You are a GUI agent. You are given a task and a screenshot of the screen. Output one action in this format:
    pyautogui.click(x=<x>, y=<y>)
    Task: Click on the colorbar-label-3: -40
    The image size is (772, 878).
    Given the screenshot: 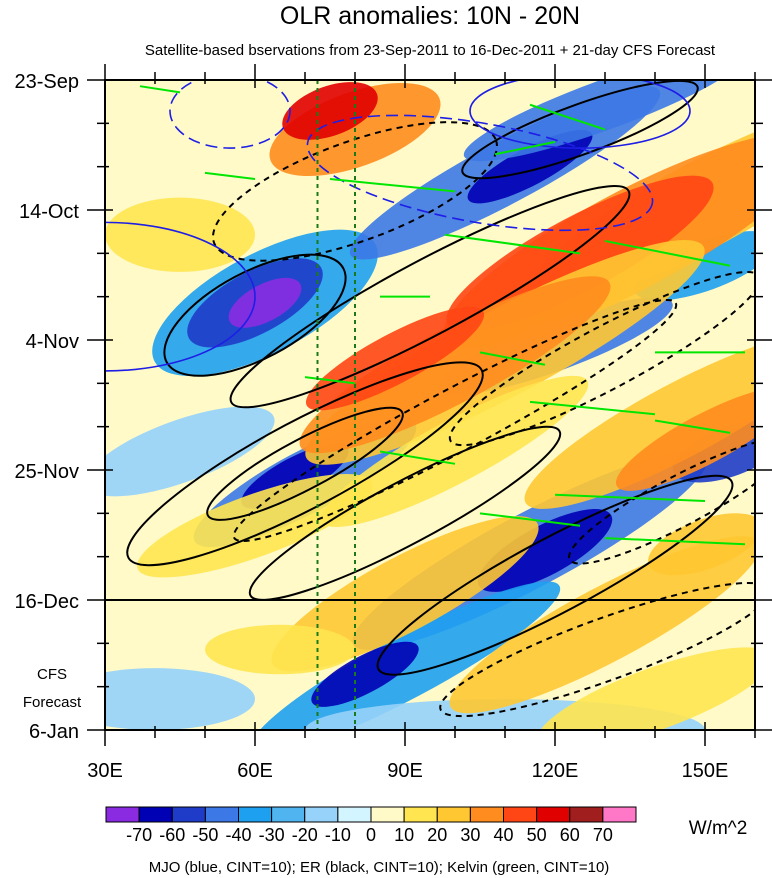 What is the action you would take?
    pyautogui.click(x=238, y=835)
    